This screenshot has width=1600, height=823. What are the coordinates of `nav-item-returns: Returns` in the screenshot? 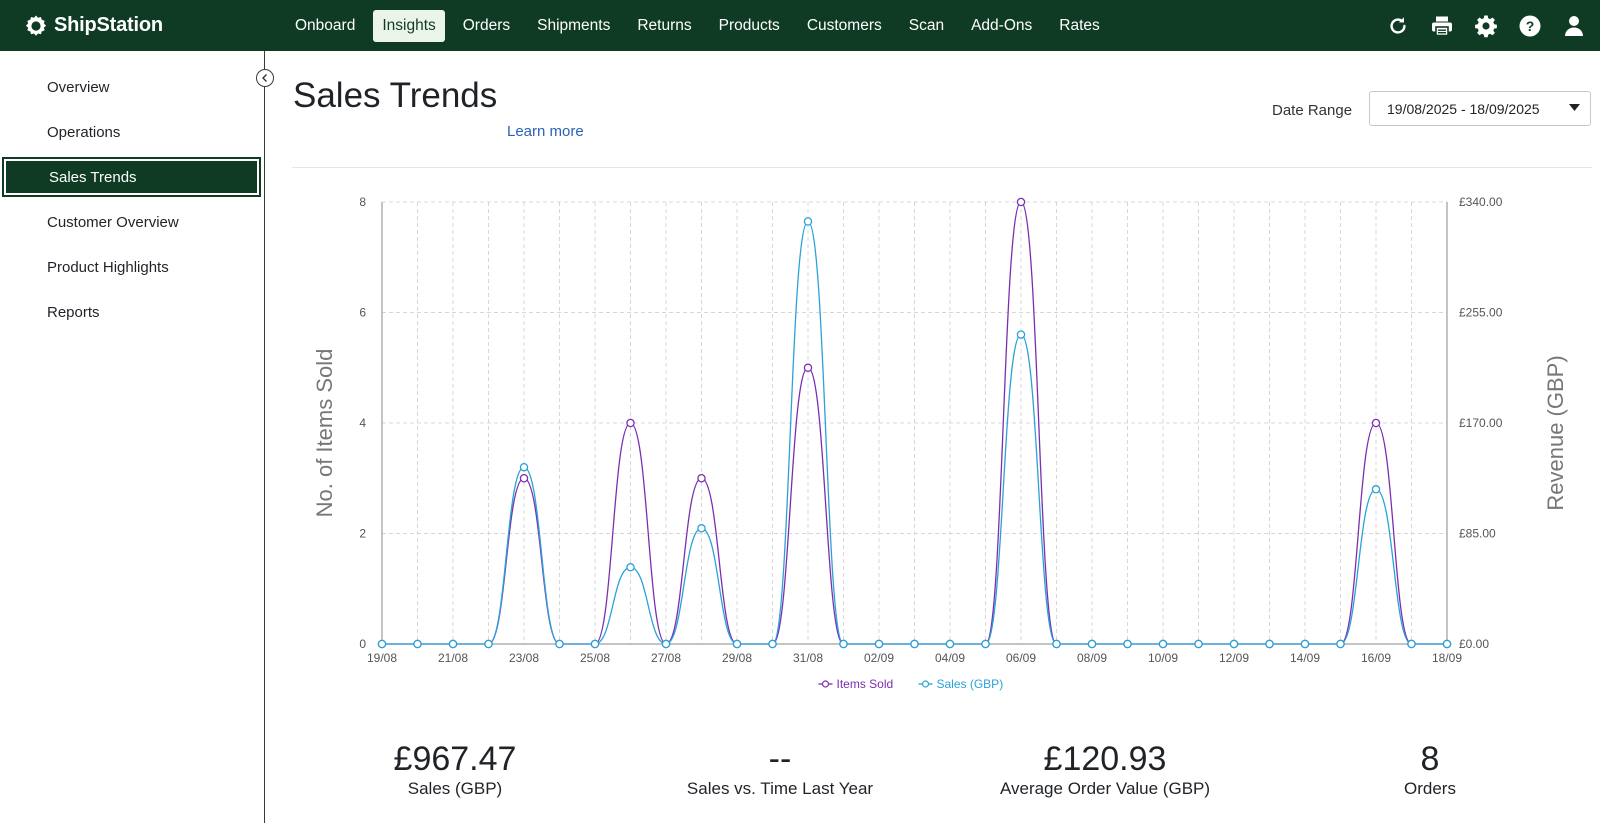 It's located at (664, 25).